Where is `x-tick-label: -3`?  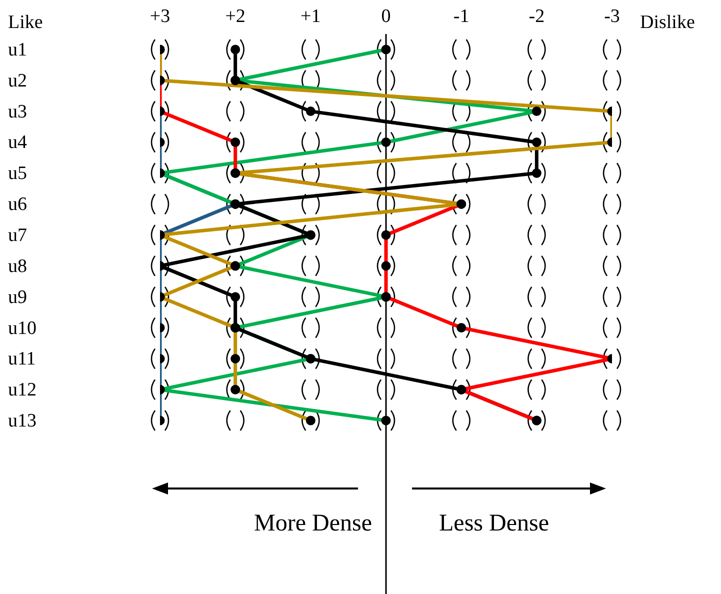
x-tick-label: -3 is located at coordinates (612, 16).